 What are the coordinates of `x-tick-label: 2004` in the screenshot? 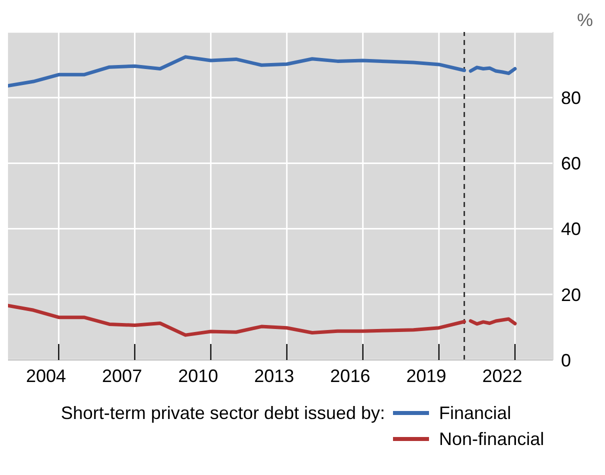 It's located at (46, 376).